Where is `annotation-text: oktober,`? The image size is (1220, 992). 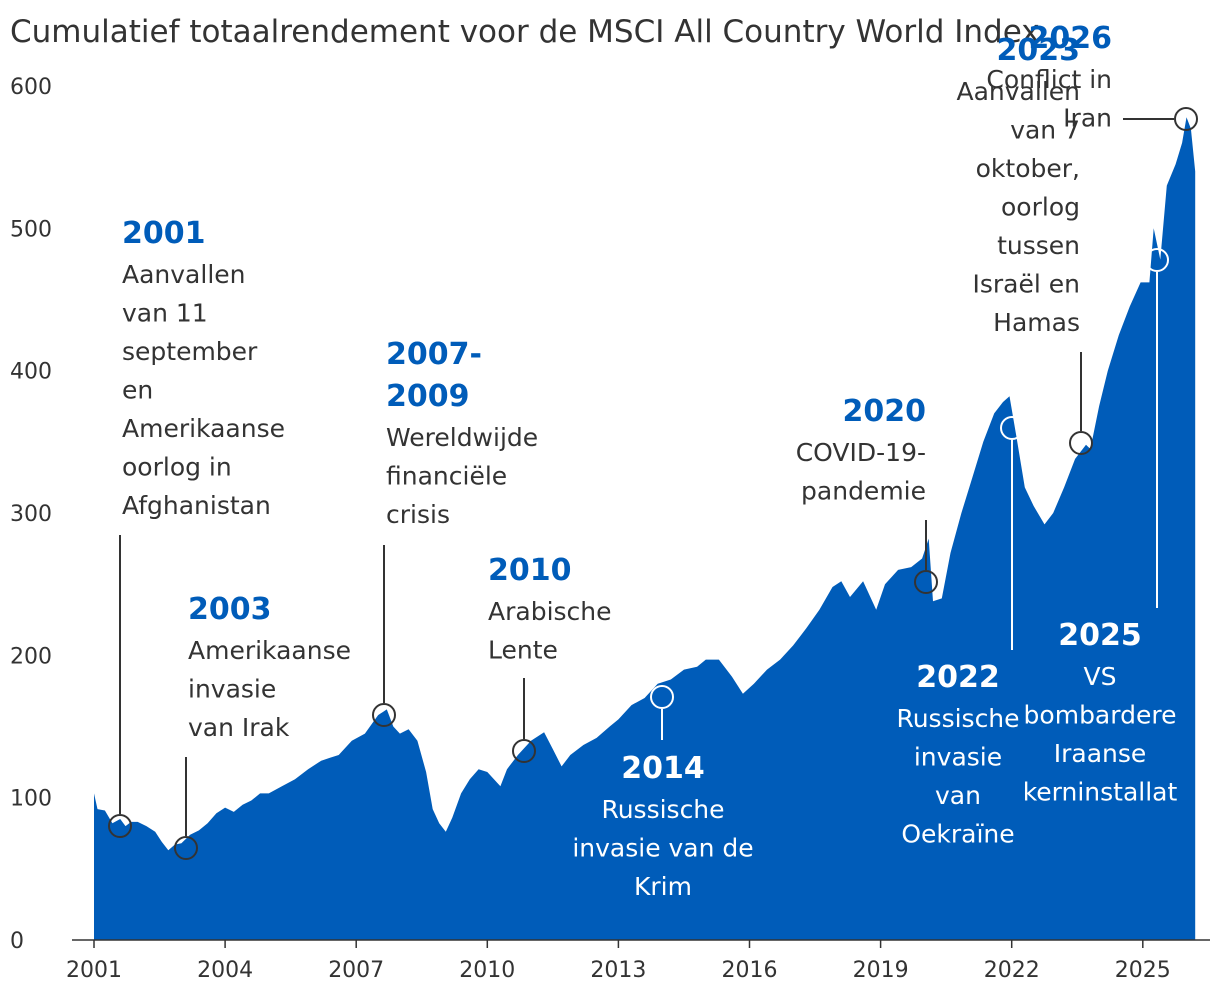
annotation-text: oktober, is located at coordinates (1028, 168).